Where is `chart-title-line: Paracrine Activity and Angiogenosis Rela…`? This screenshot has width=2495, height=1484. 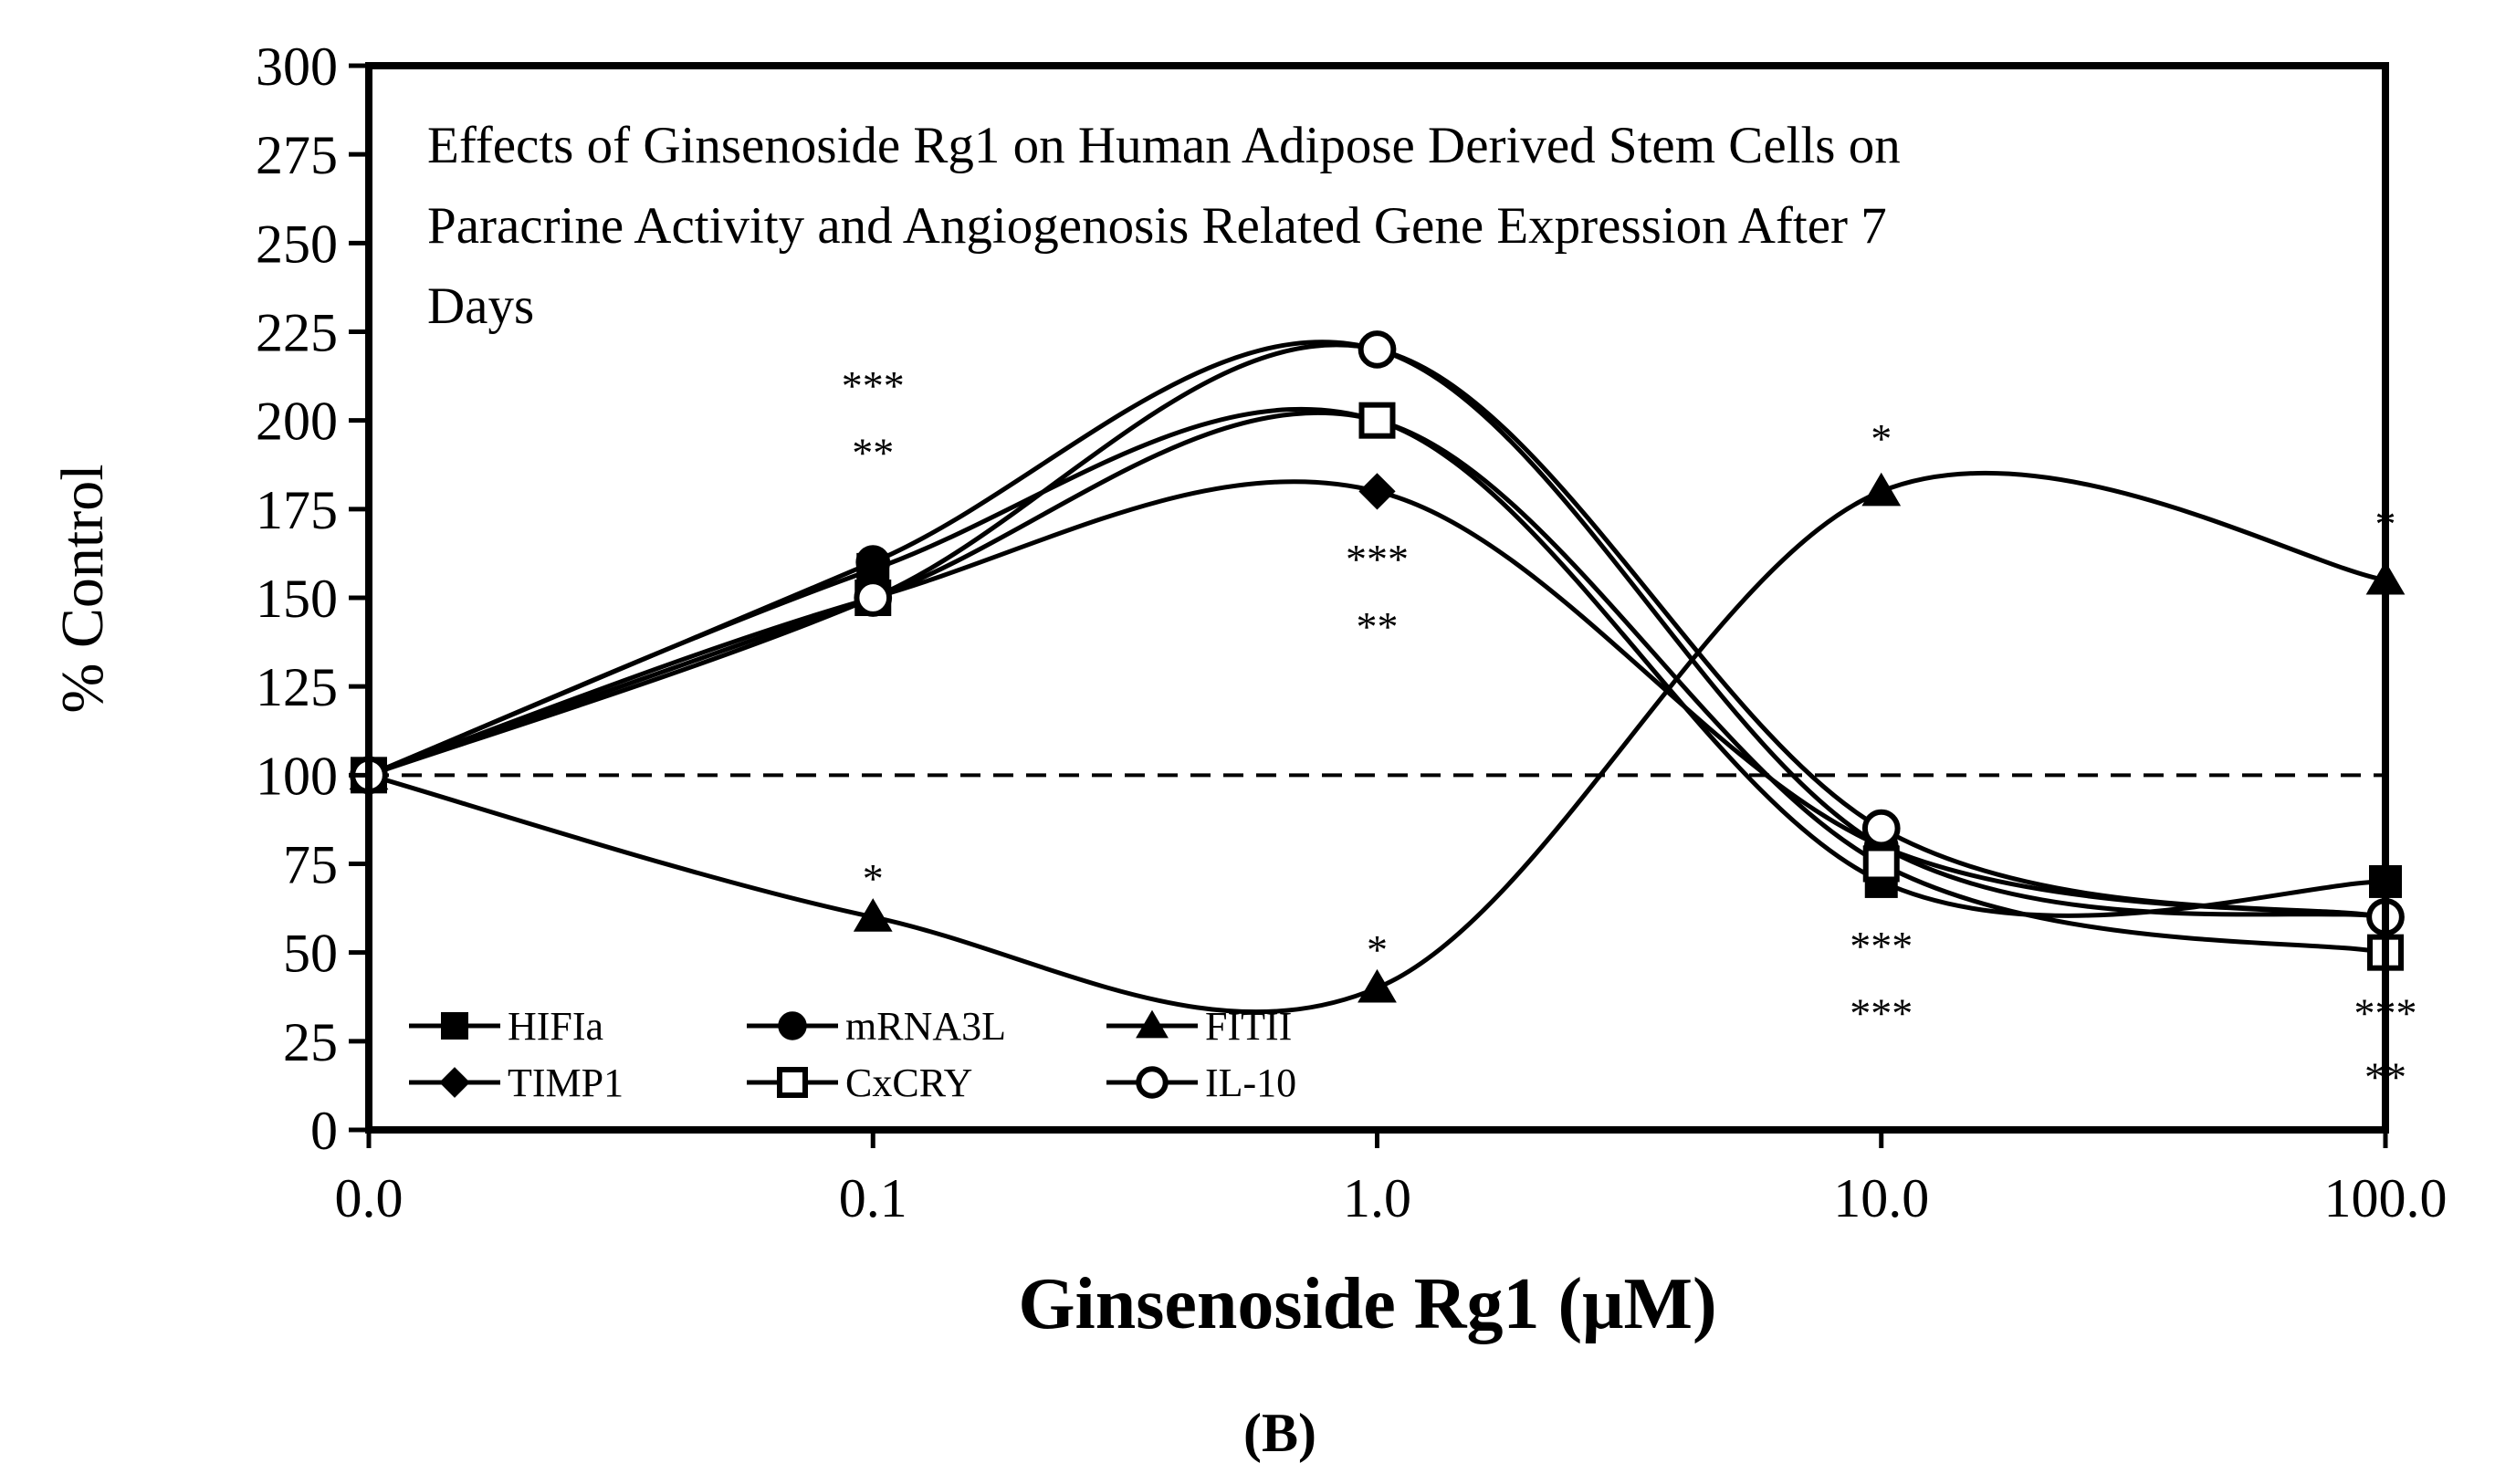 chart-title-line: Paracrine Activity and Angiogenosis Rela… is located at coordinates (1157, 226).